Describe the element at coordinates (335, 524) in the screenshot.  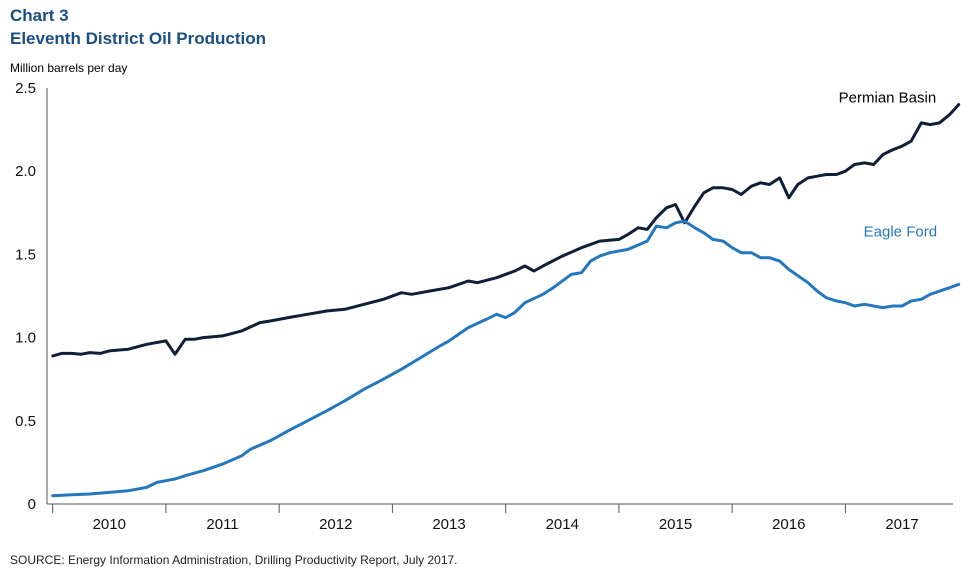
I see `x-tick-label: 2012` at that location.